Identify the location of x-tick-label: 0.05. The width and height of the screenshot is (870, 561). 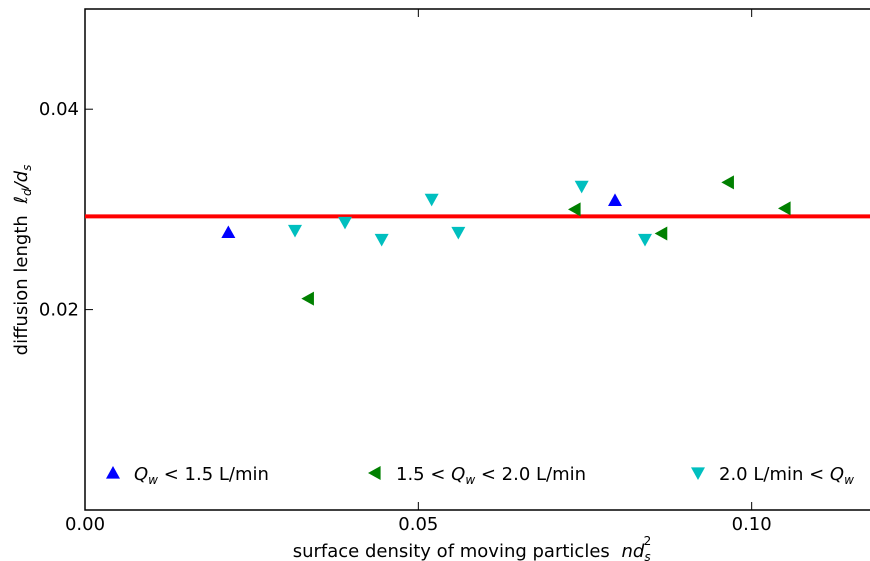
(418, 524).